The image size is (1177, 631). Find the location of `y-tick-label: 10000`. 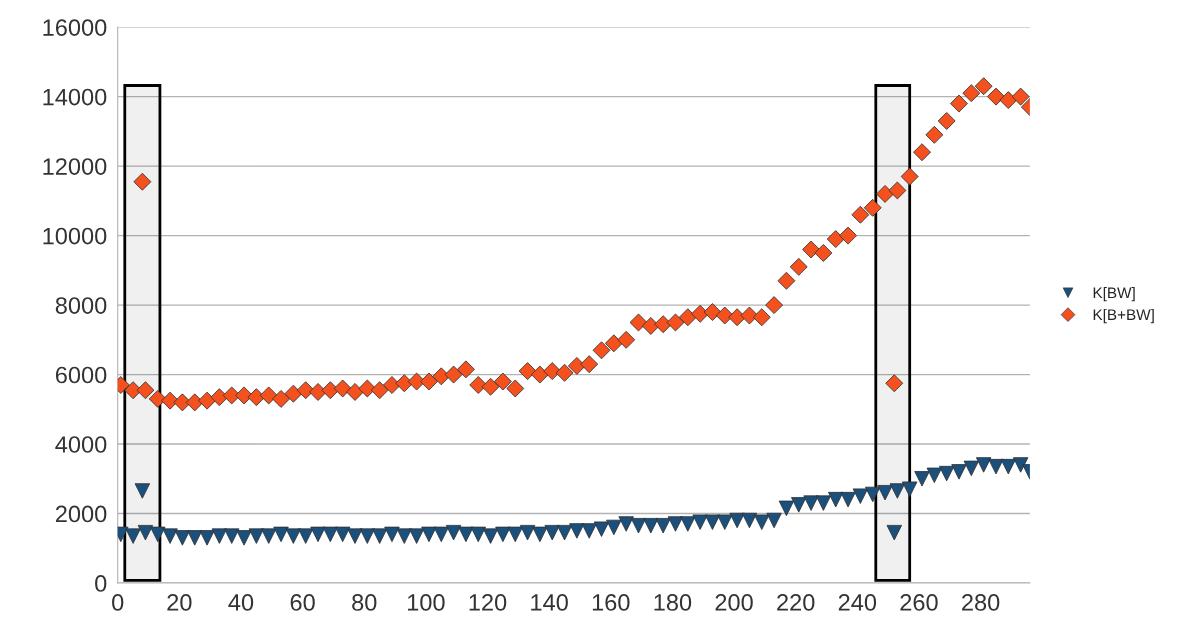

y-tick-label: 10000 is located at coordinates (75, 236).